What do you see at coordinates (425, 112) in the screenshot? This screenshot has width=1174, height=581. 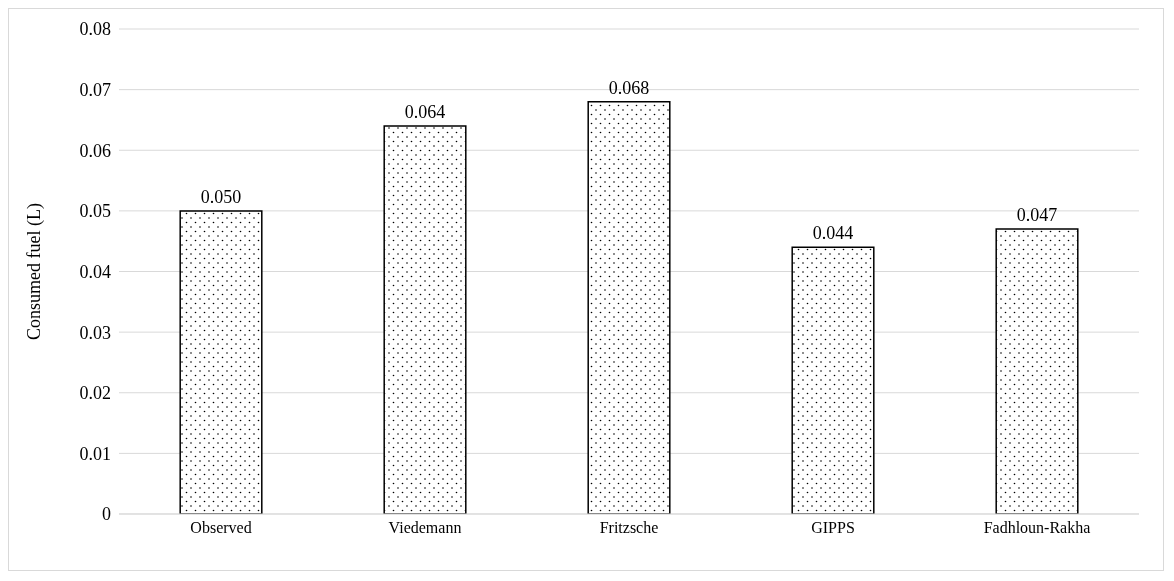 I see `data-label: 0.064` at bounding box center [425, 112].